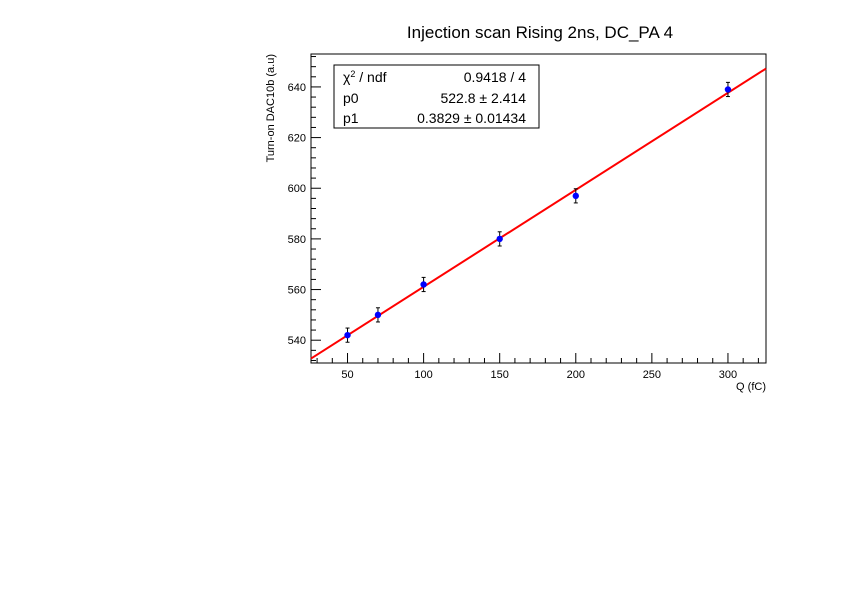 The width and height of the screenshot is (842, 595). What do you see at coordinates (351, 98) in the screenshot?
I see `stats-p0-label: p0` at bounding box center [351, 98].